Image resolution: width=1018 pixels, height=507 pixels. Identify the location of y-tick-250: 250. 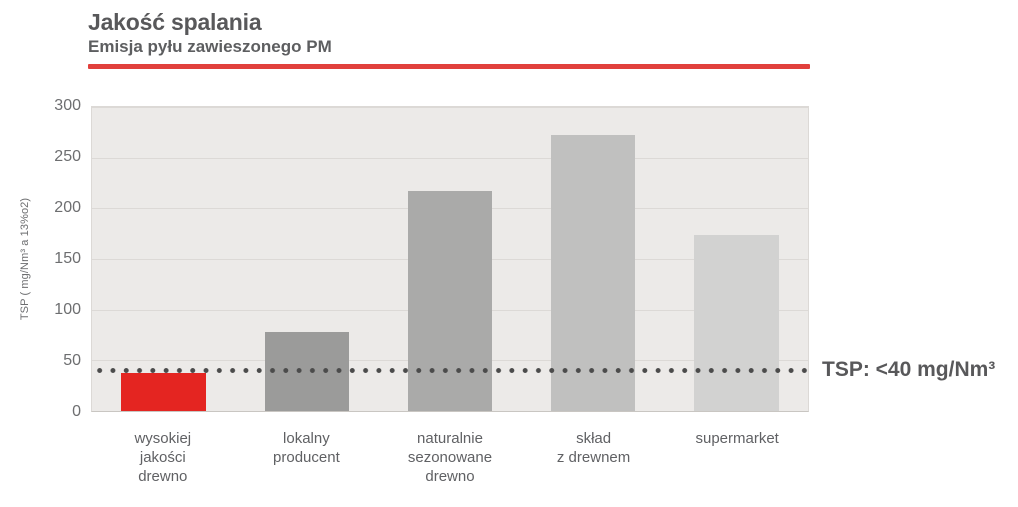
(67, 156).